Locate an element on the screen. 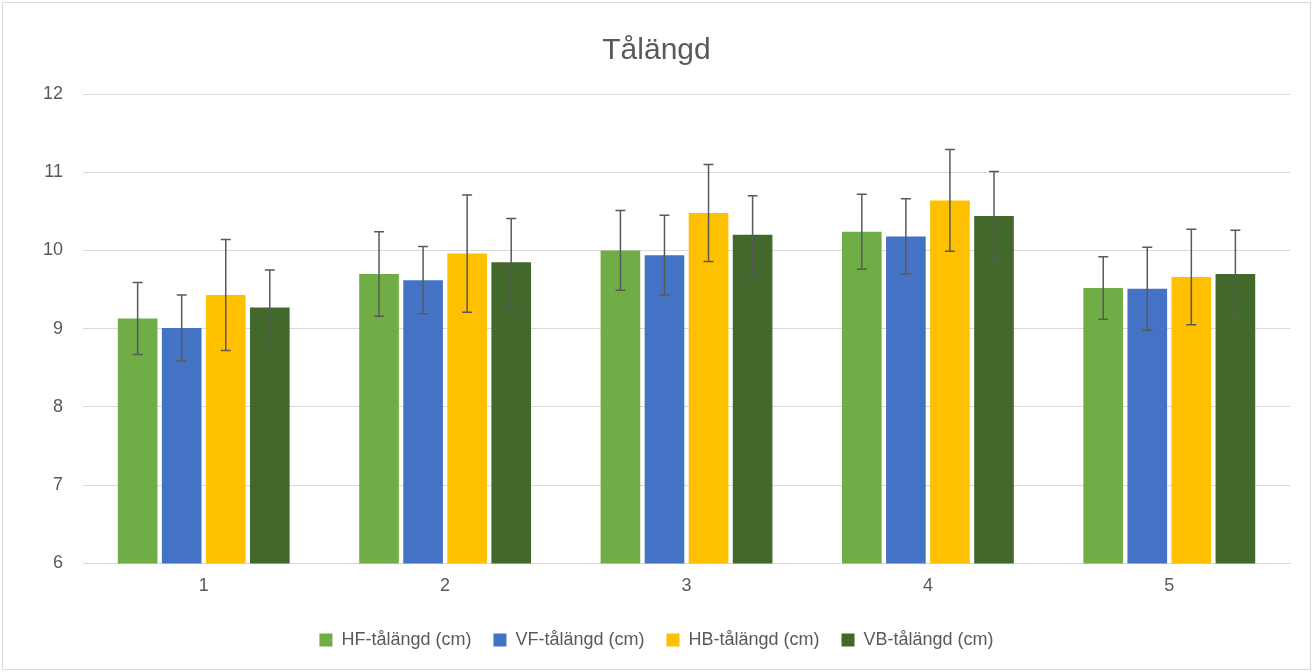 This screenshot has width=1313, height=672. legend-label: VF-tålängd (cm) is located at coordinates (580, 638).